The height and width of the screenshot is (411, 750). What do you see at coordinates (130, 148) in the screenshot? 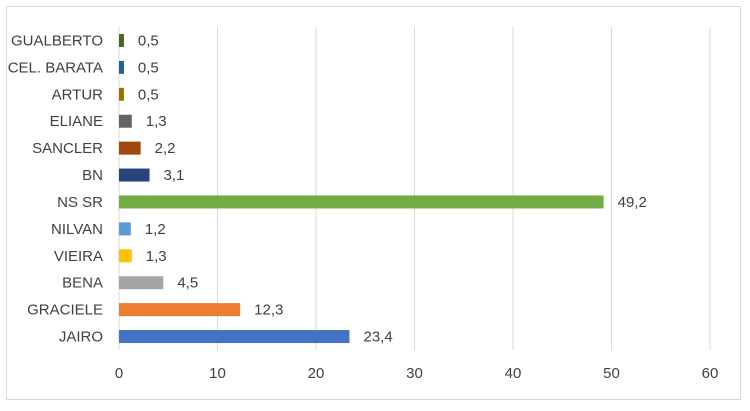
I see `bar-sancler` at bounding box center [130, 148].